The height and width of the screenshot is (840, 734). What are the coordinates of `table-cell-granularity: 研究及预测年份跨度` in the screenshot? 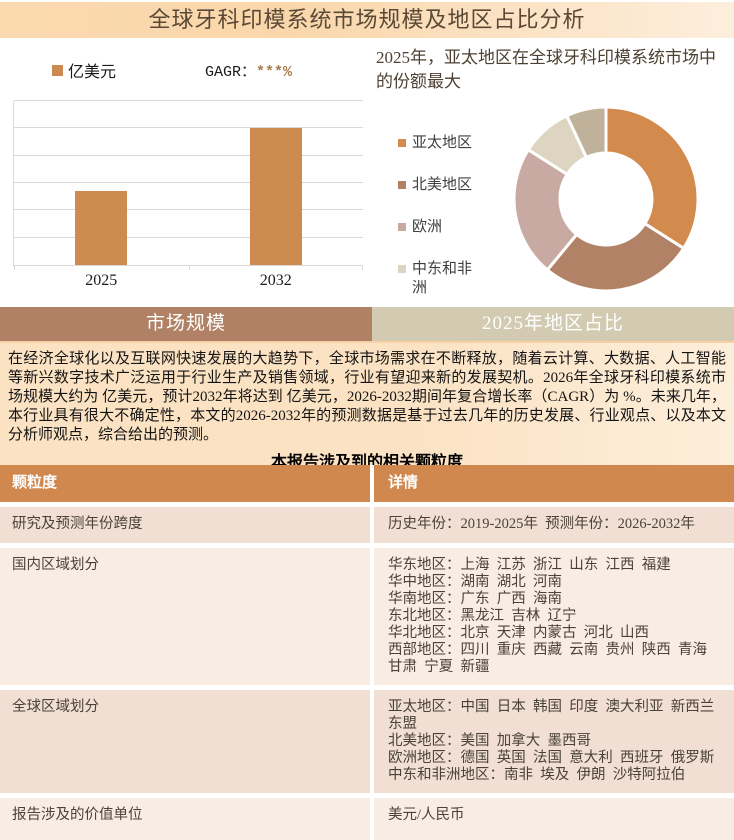 It's located at (185, 525).